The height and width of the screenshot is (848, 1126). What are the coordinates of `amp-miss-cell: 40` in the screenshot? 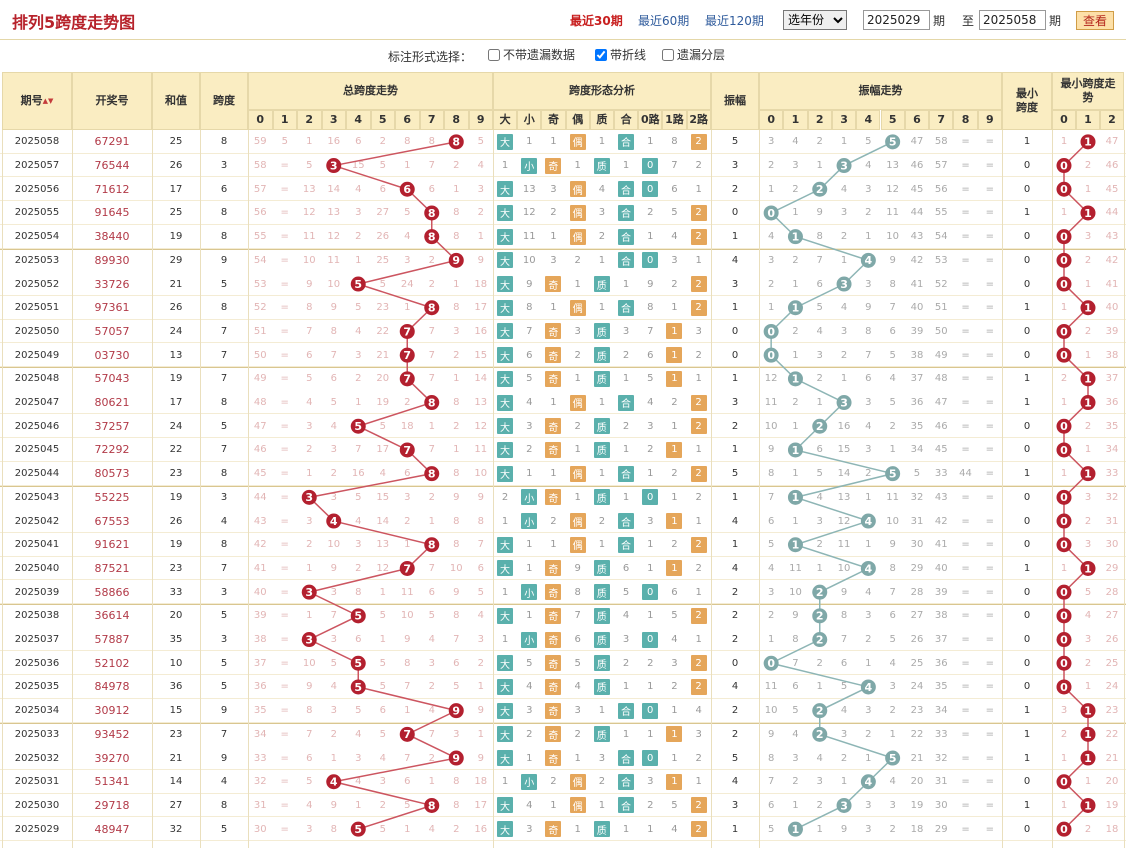 It's located at (941, 568).